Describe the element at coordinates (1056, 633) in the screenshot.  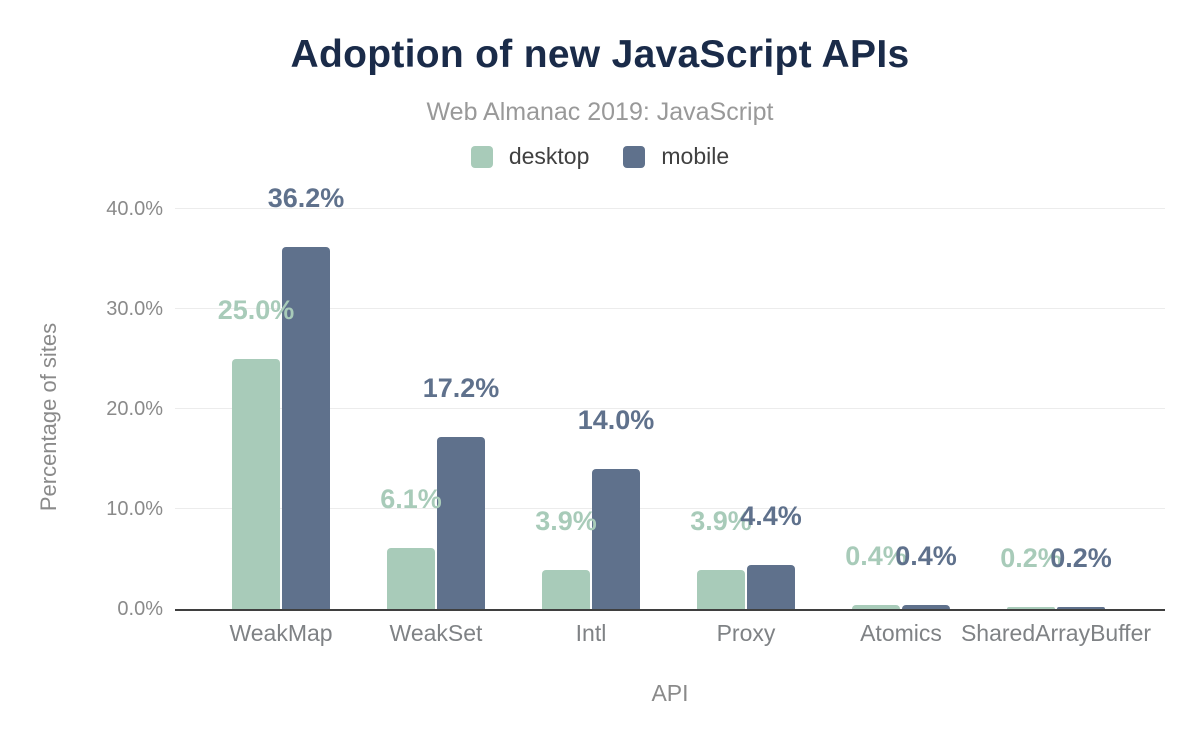
I see `x-tick-label-sharedarraybuffer: SharedArrayBuffer` at that location.